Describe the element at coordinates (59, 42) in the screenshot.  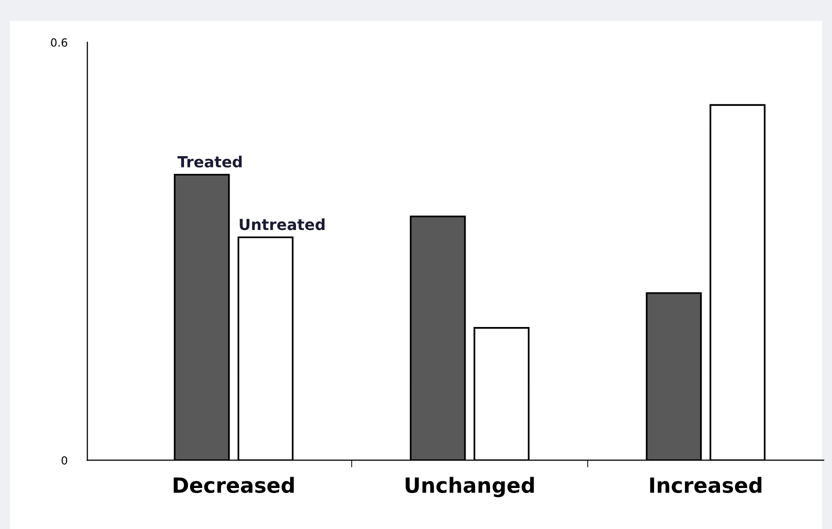
I see `y-tick-label: 0.6` at that location.